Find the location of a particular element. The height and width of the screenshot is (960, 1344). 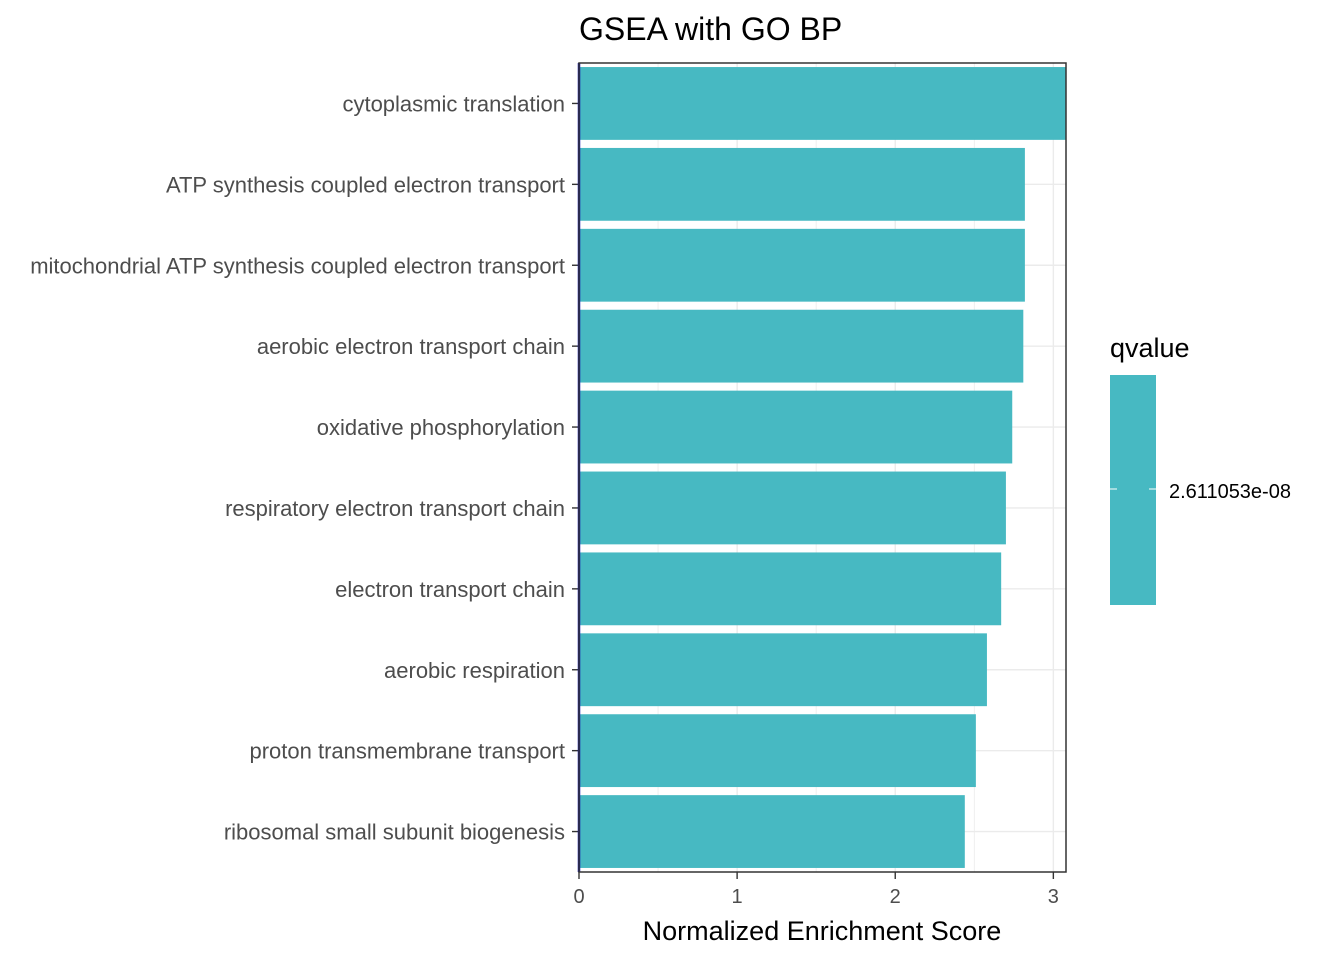

category-label: proton transmembrane transport is located at coordinates (408, 751).